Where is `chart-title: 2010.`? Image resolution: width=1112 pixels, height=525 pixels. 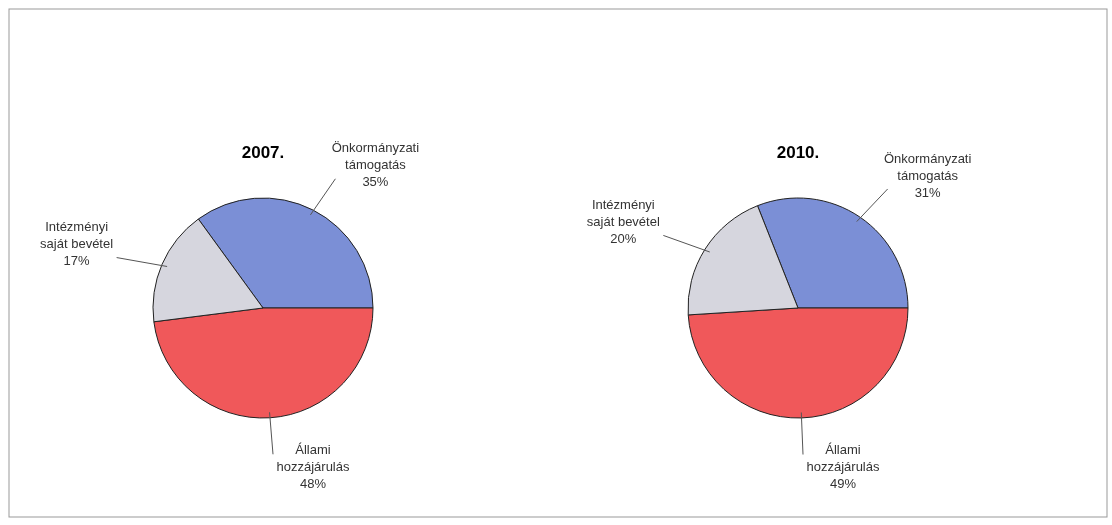
chart-title: 2010. is located at coordinates (798, 152).